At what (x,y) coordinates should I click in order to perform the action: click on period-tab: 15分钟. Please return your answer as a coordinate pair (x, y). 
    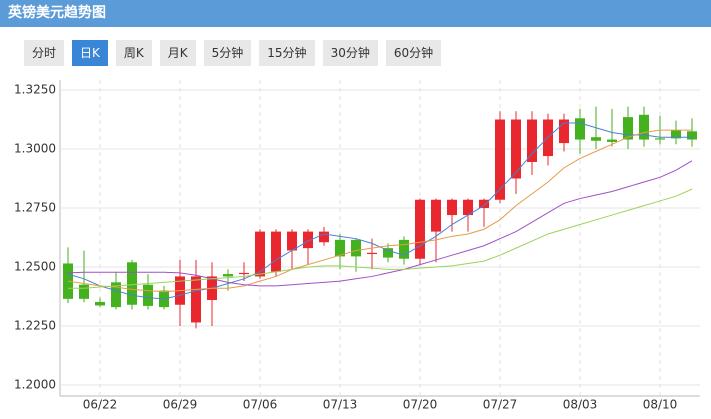
    Looking at the image, I should click on (287, 53).